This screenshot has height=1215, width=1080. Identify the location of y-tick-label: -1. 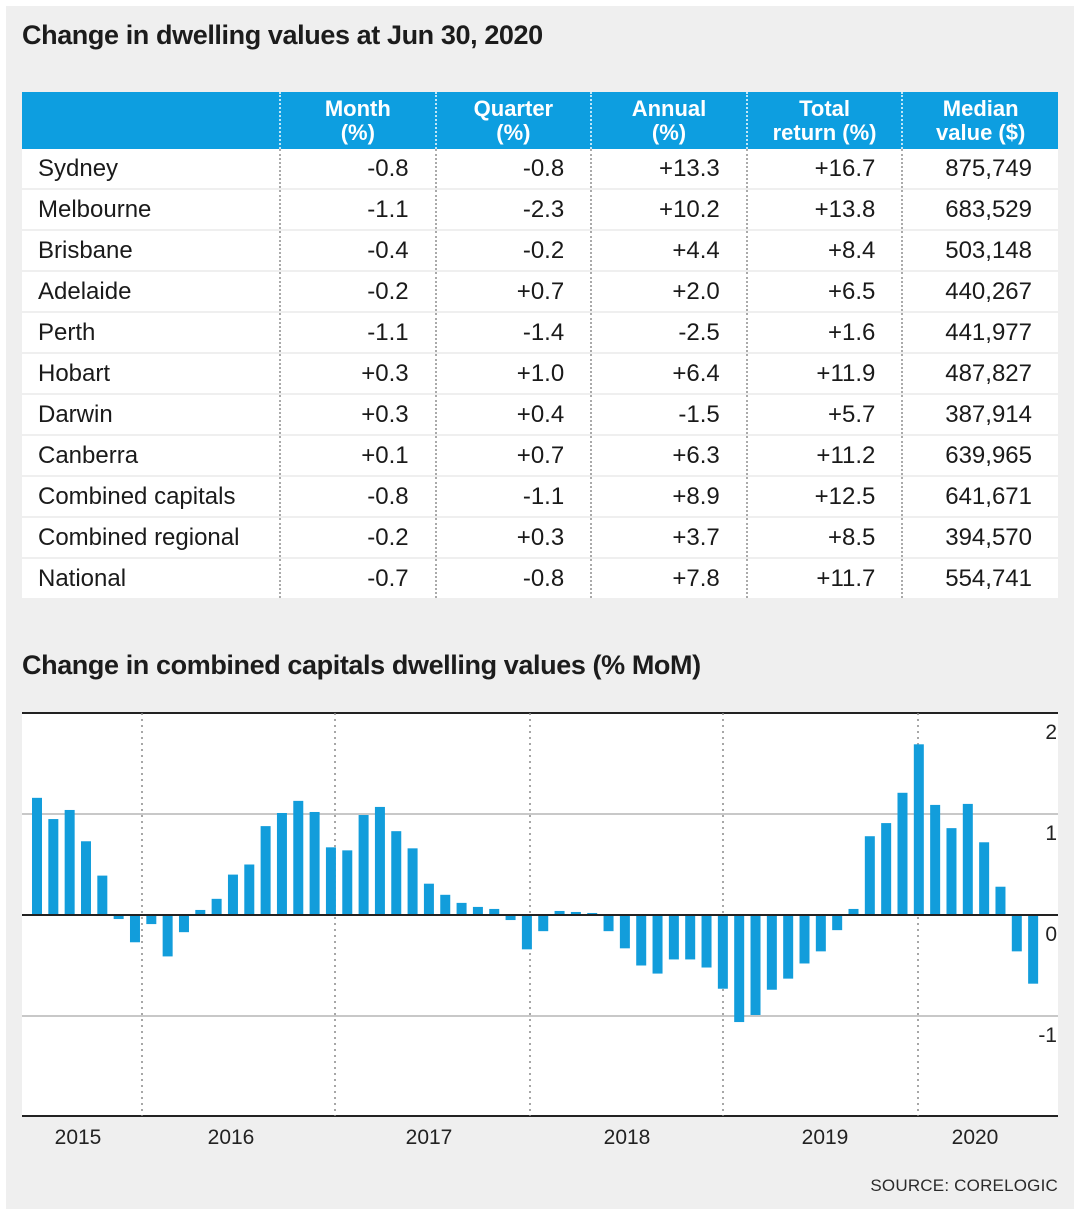
(1047, 1035).